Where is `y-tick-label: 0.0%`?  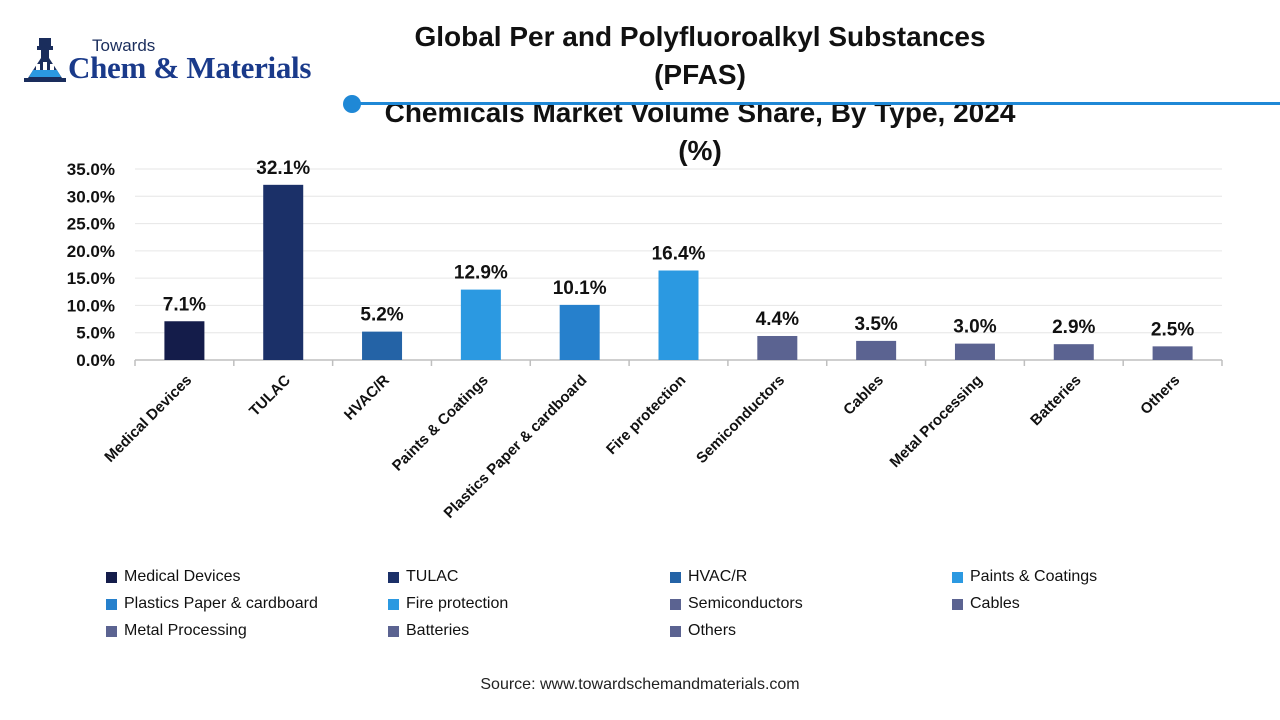 y-tick-label: 0.0% is located at coordinates (95, 360).